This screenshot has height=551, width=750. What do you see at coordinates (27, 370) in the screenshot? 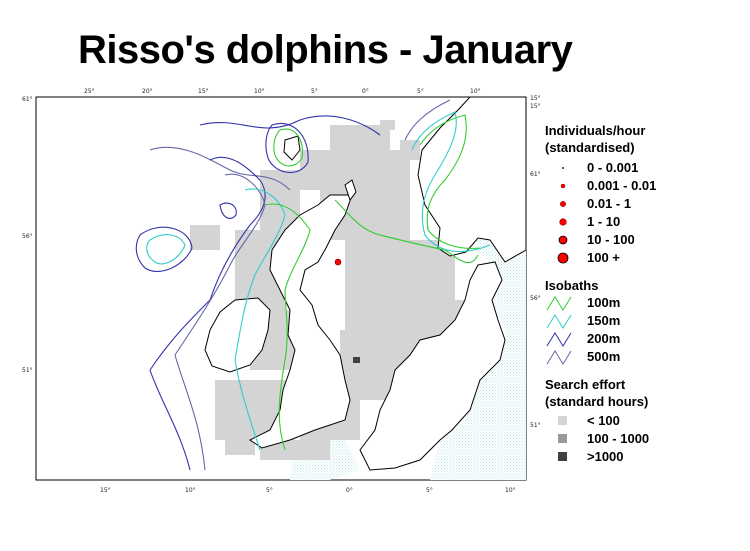
I see `left-tick-label: 51°` at bounding box center [27, 370].